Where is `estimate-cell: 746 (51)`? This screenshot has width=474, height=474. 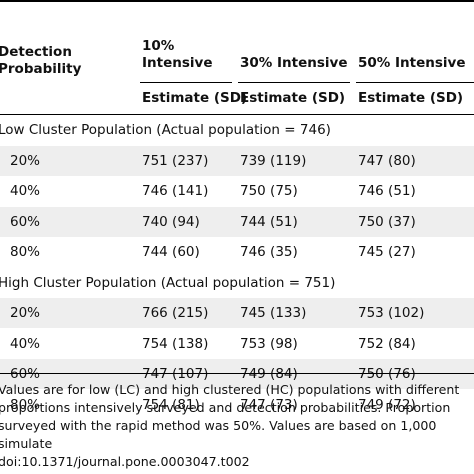 estimate-cell: 746 (51) is located at coordinates (387, 191).